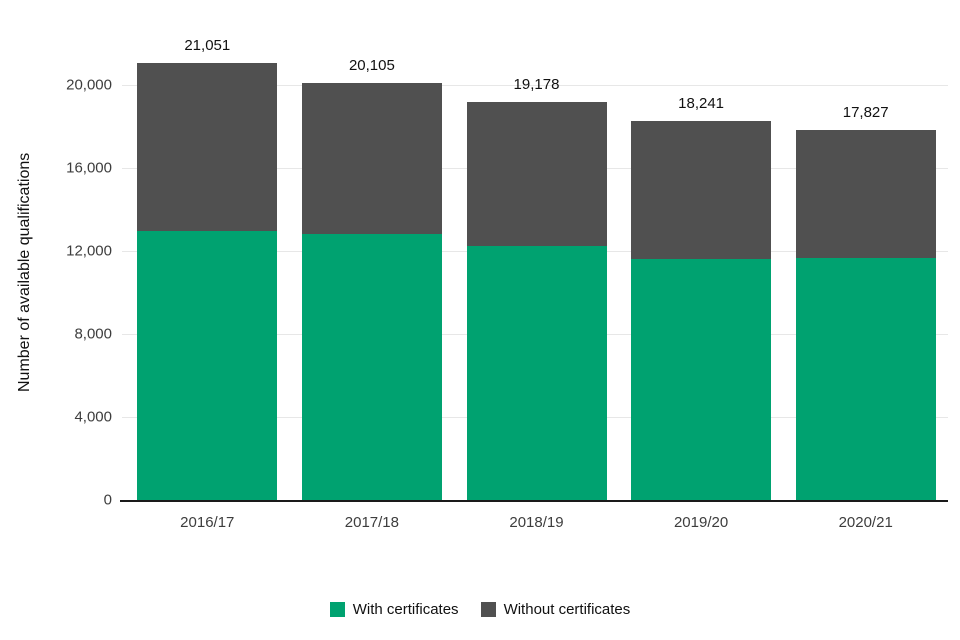 This screenshot has height=640, width=960. Describe the element at coordinates (865, 113) in the screenshot. I see `total-label: 17,827` at that location.